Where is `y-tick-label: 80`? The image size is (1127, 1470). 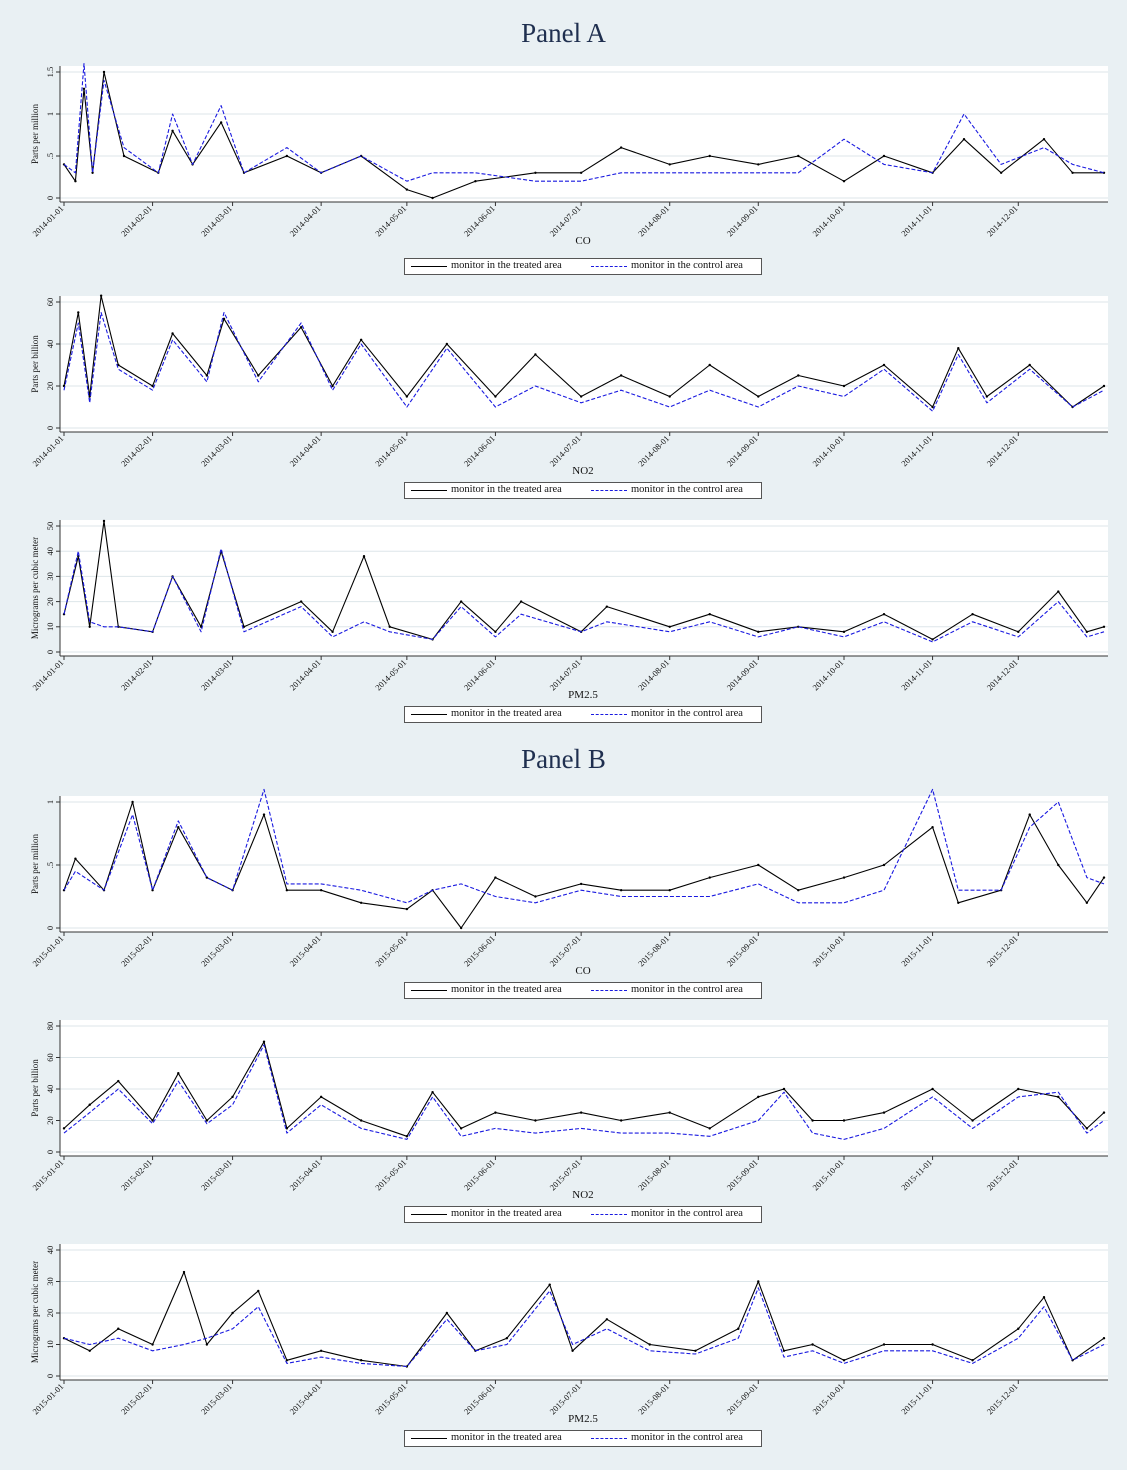
y-tick-label: 80 is located at coordinates (50, 1026).